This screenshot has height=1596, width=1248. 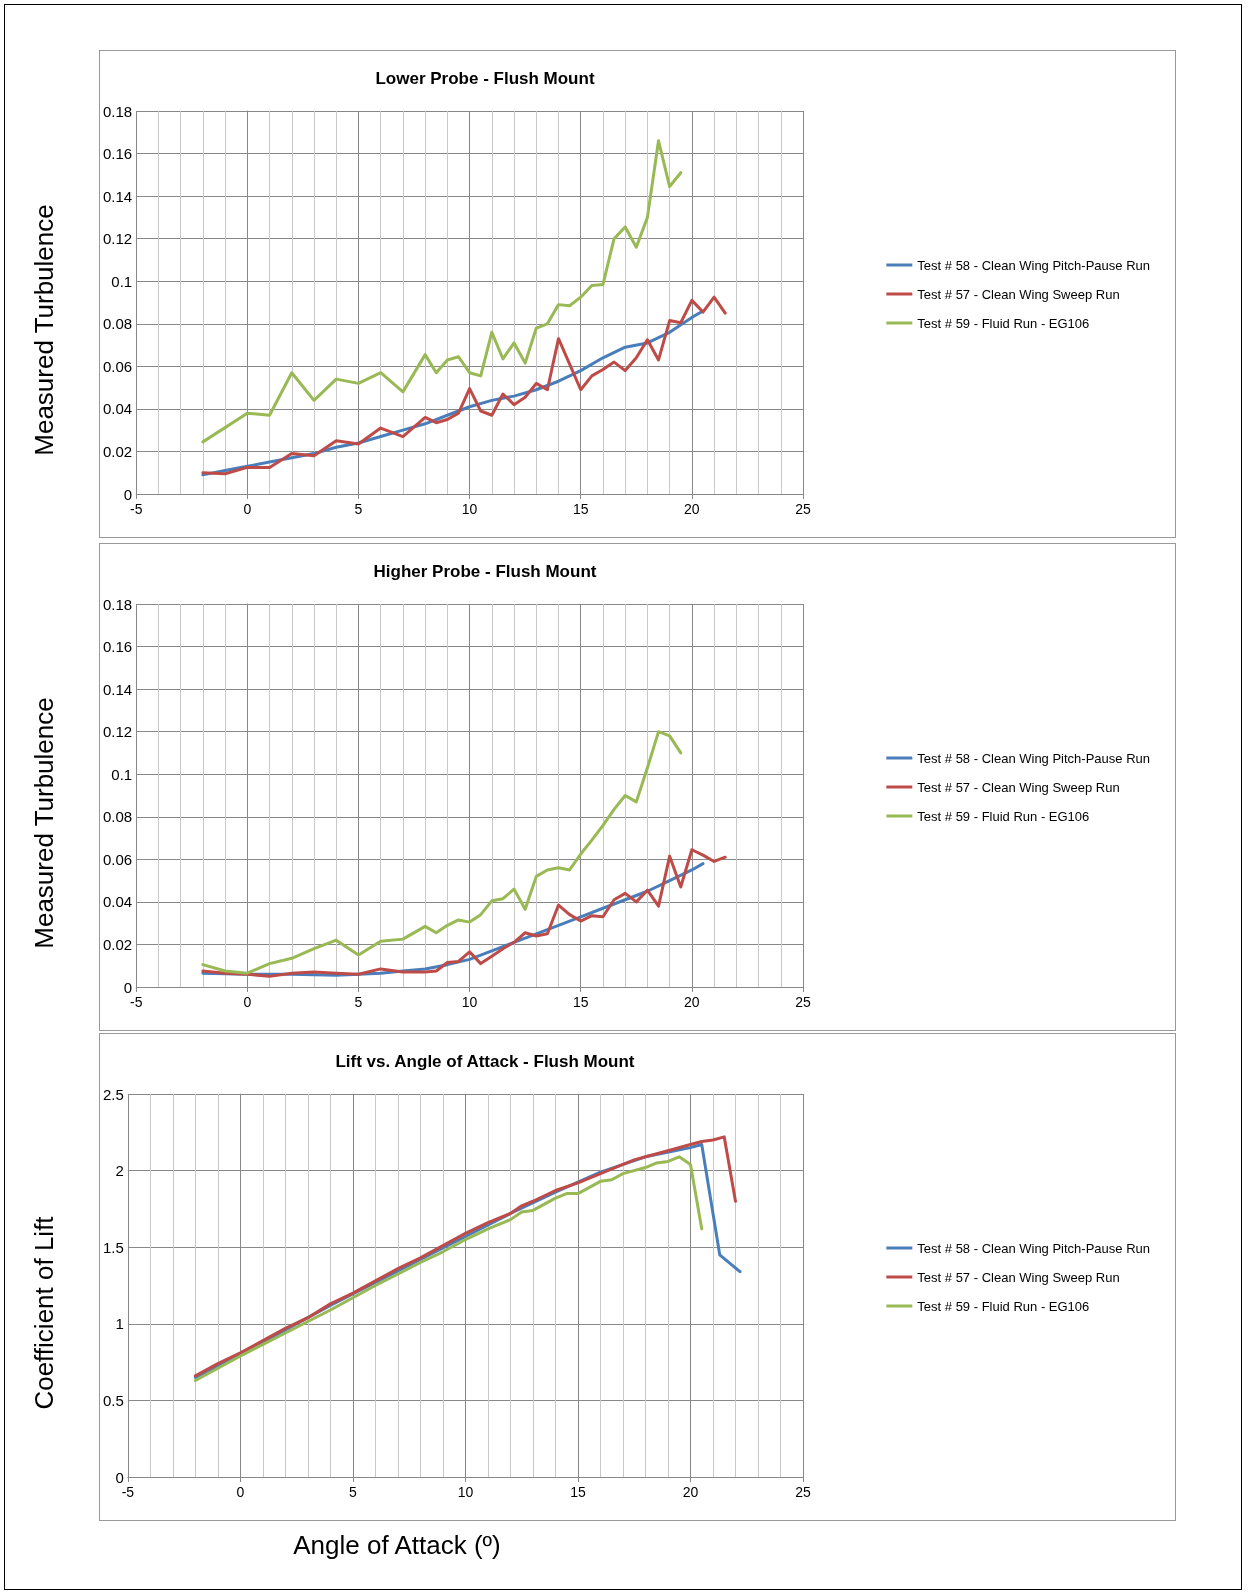 What do you see at coordinates (44, 1313) in the screenshot?
I see `y-axis-title: Coefficient of Lift` at bounding box center [44, 1313].